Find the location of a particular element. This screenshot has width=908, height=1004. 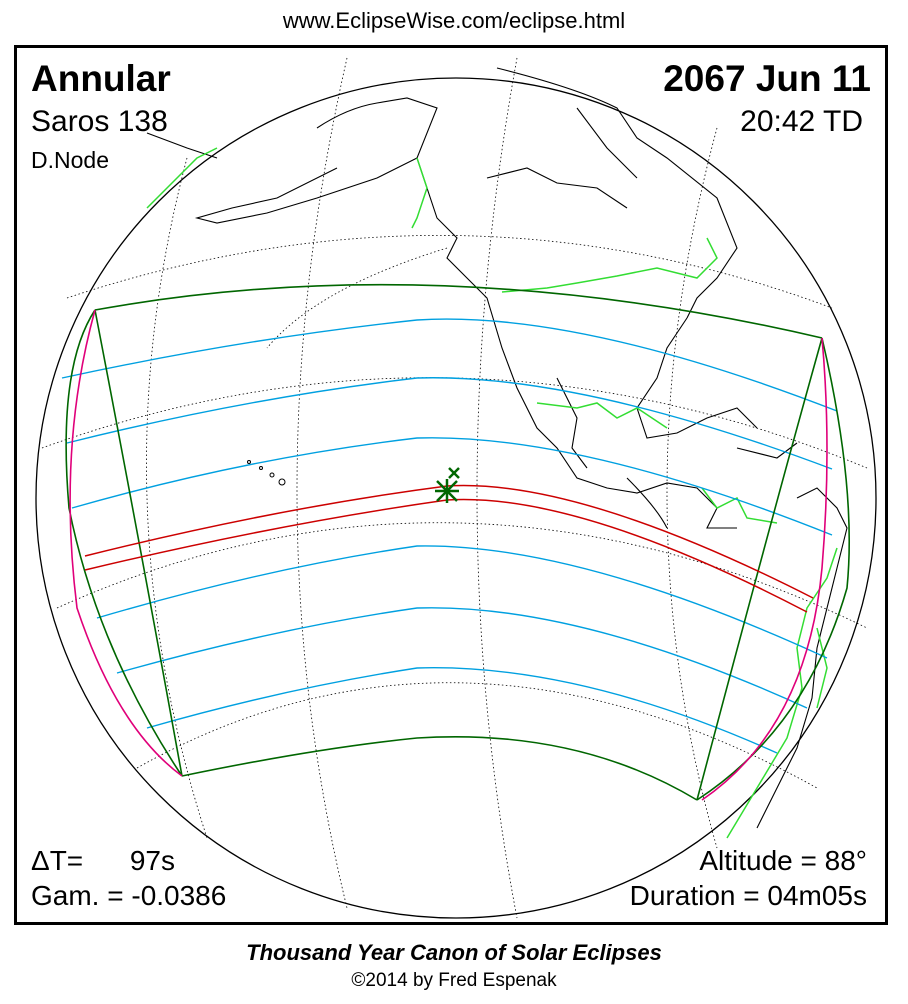

eclipse-time: 20:42 TD is located at coordinates (801, 121).